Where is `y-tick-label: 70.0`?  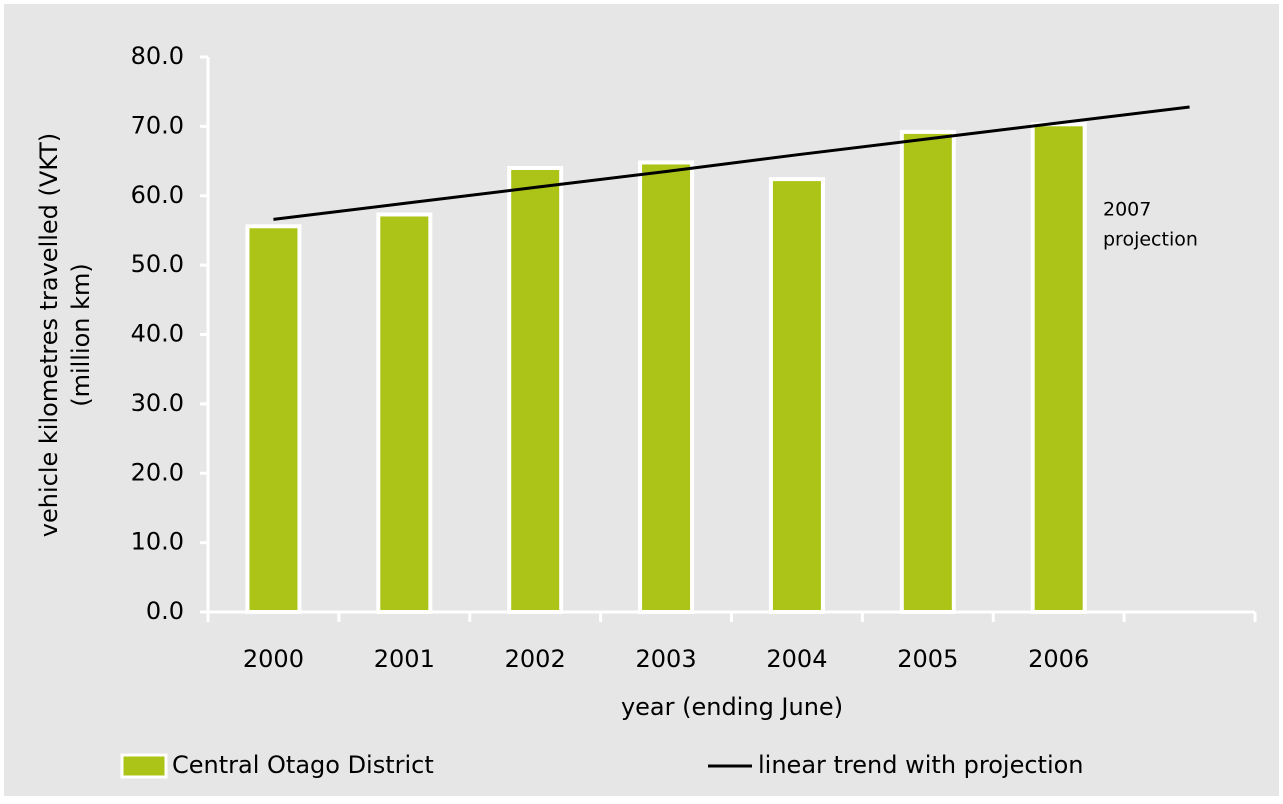 y-tick-label: 70.0 is located at coordinates (157, 125).